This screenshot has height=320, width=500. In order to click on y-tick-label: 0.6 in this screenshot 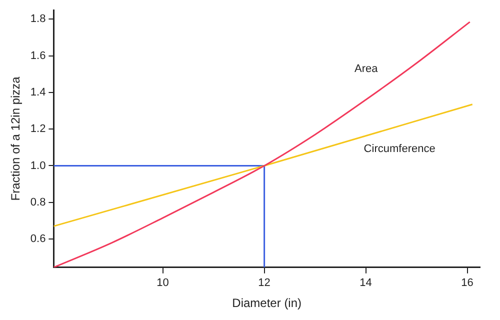, I will do `click(38, 239)`.